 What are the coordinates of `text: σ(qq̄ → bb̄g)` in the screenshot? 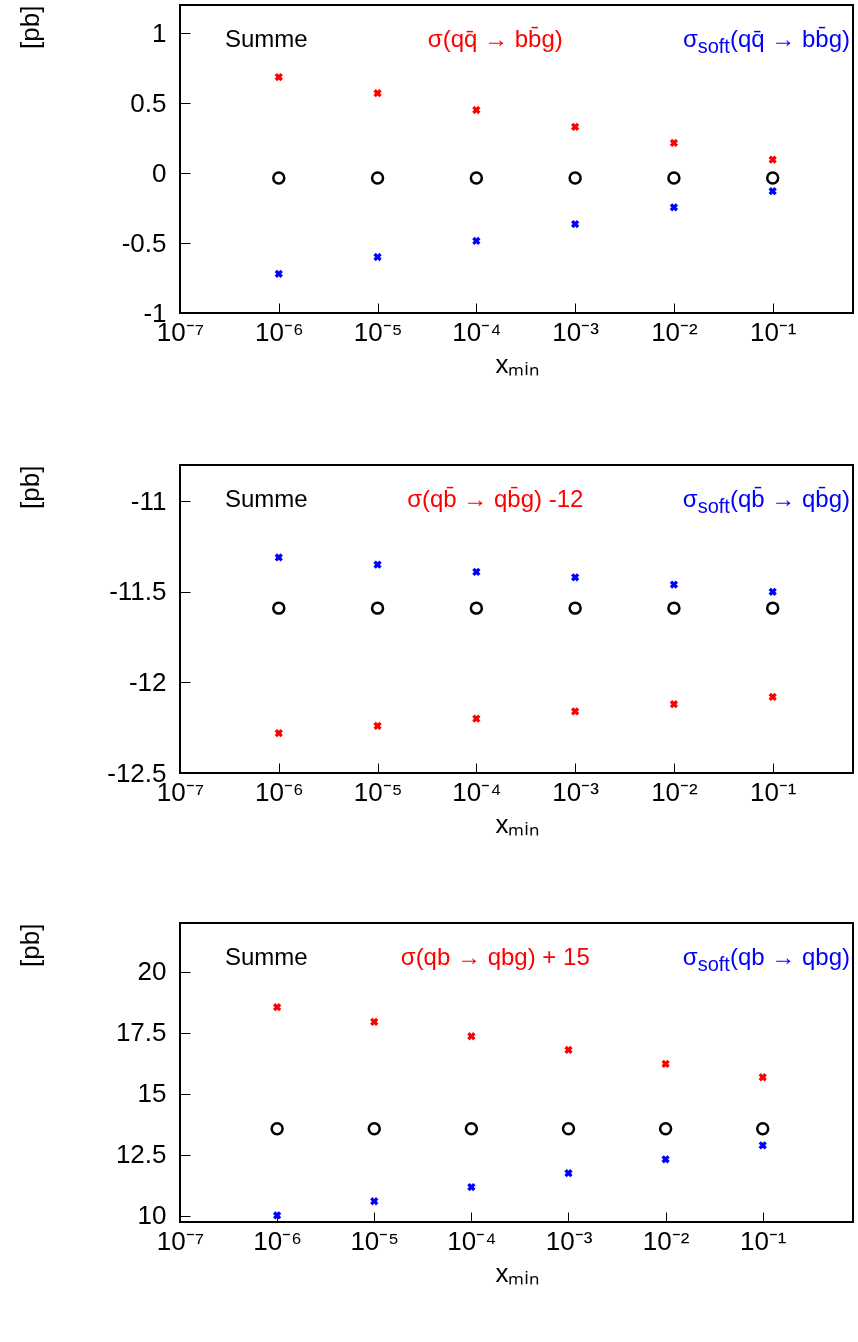 It's located at (495, 39).